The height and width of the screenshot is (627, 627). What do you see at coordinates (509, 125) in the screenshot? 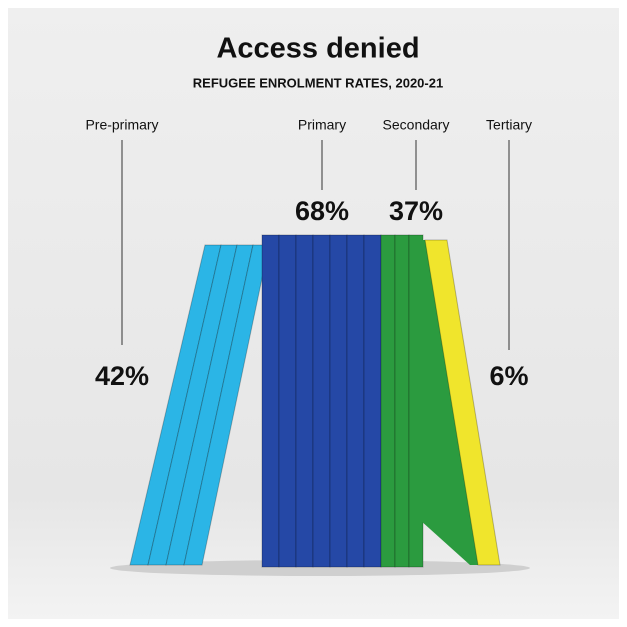
I see `category-label: Tertiary` at bounding box center [509, 125].